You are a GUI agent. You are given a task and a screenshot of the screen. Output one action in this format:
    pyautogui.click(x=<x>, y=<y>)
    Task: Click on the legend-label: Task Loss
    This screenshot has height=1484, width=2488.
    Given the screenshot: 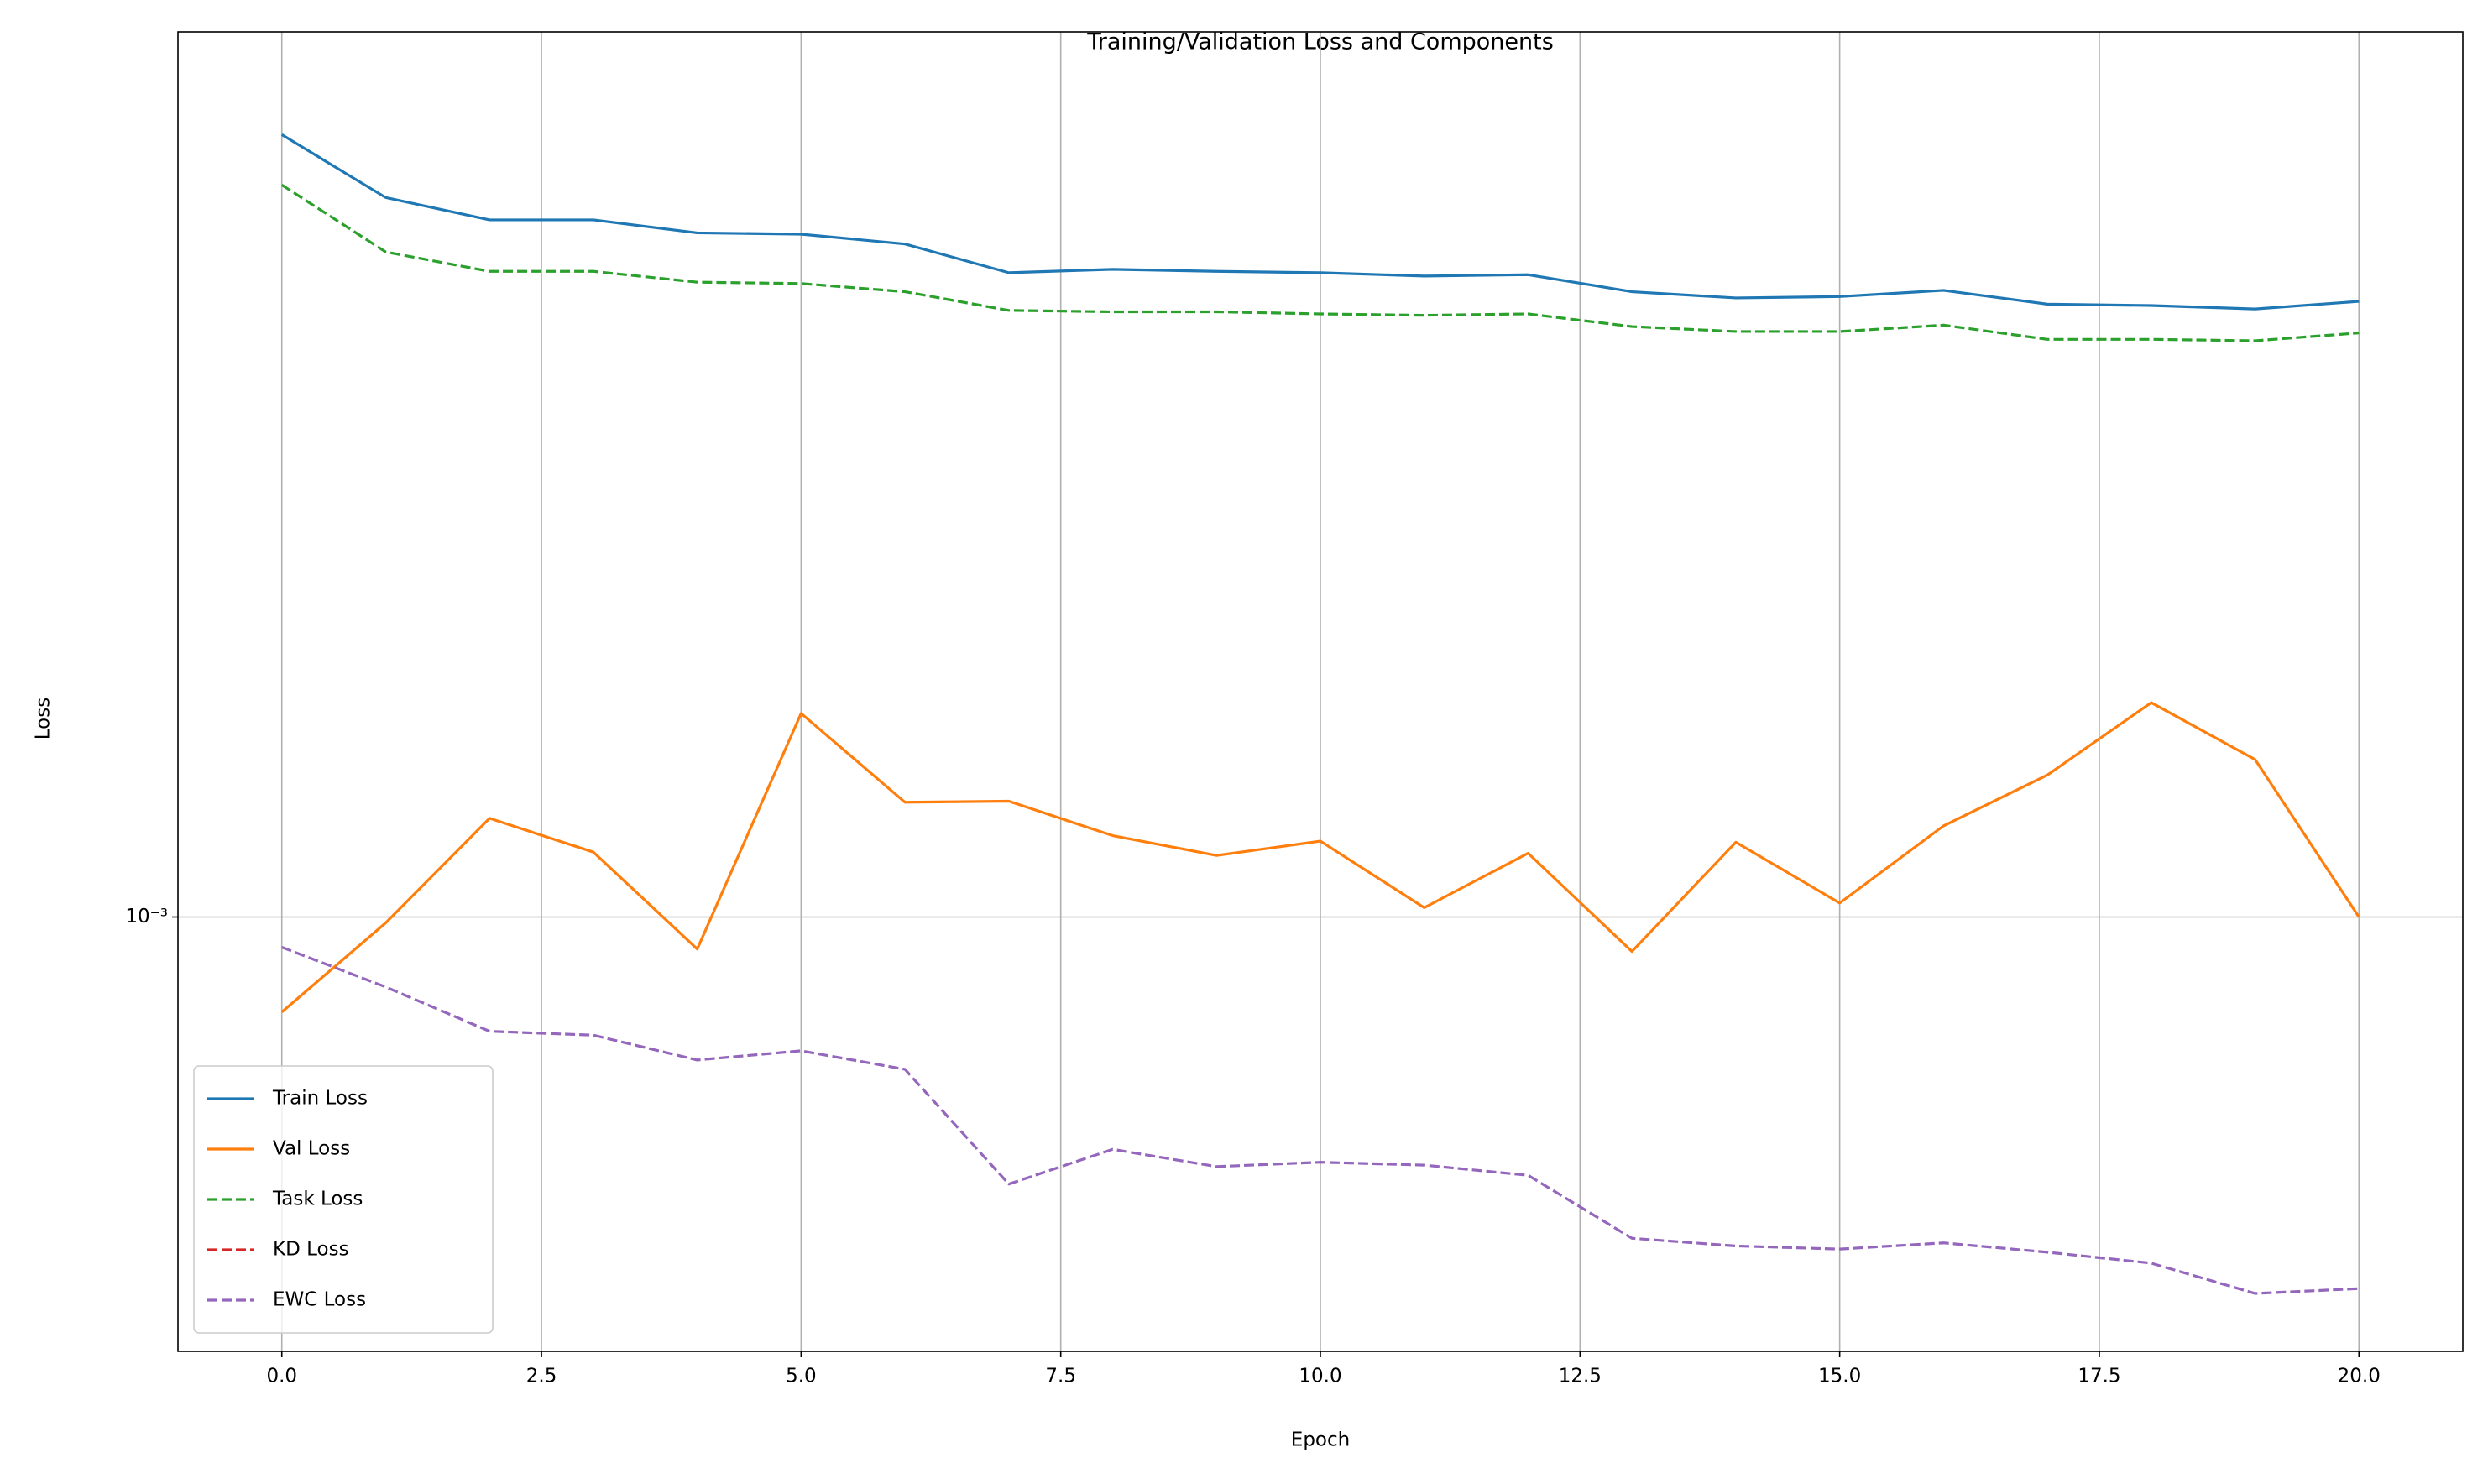 What is the action you would take?
    pyautogui.click(x=317, y=1199)
    